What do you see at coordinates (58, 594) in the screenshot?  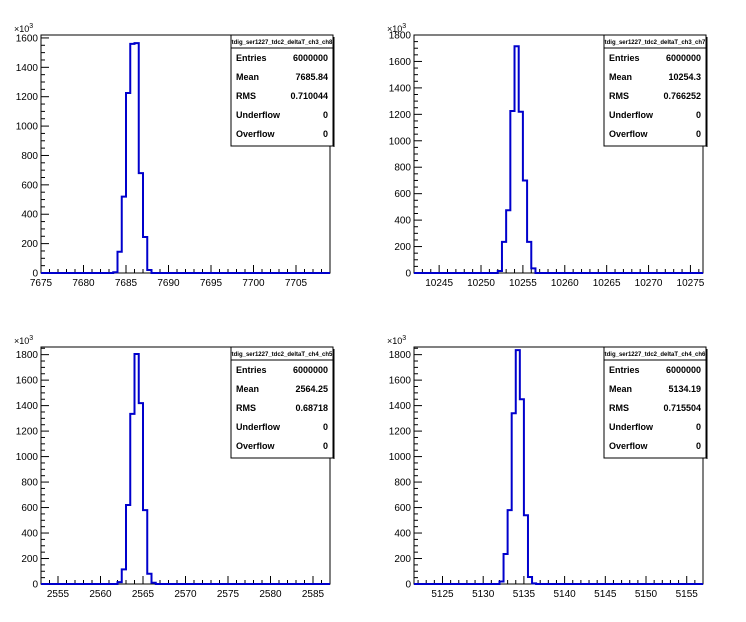 I see `x-tick-label: 2555` at bounding box center [58, 594].